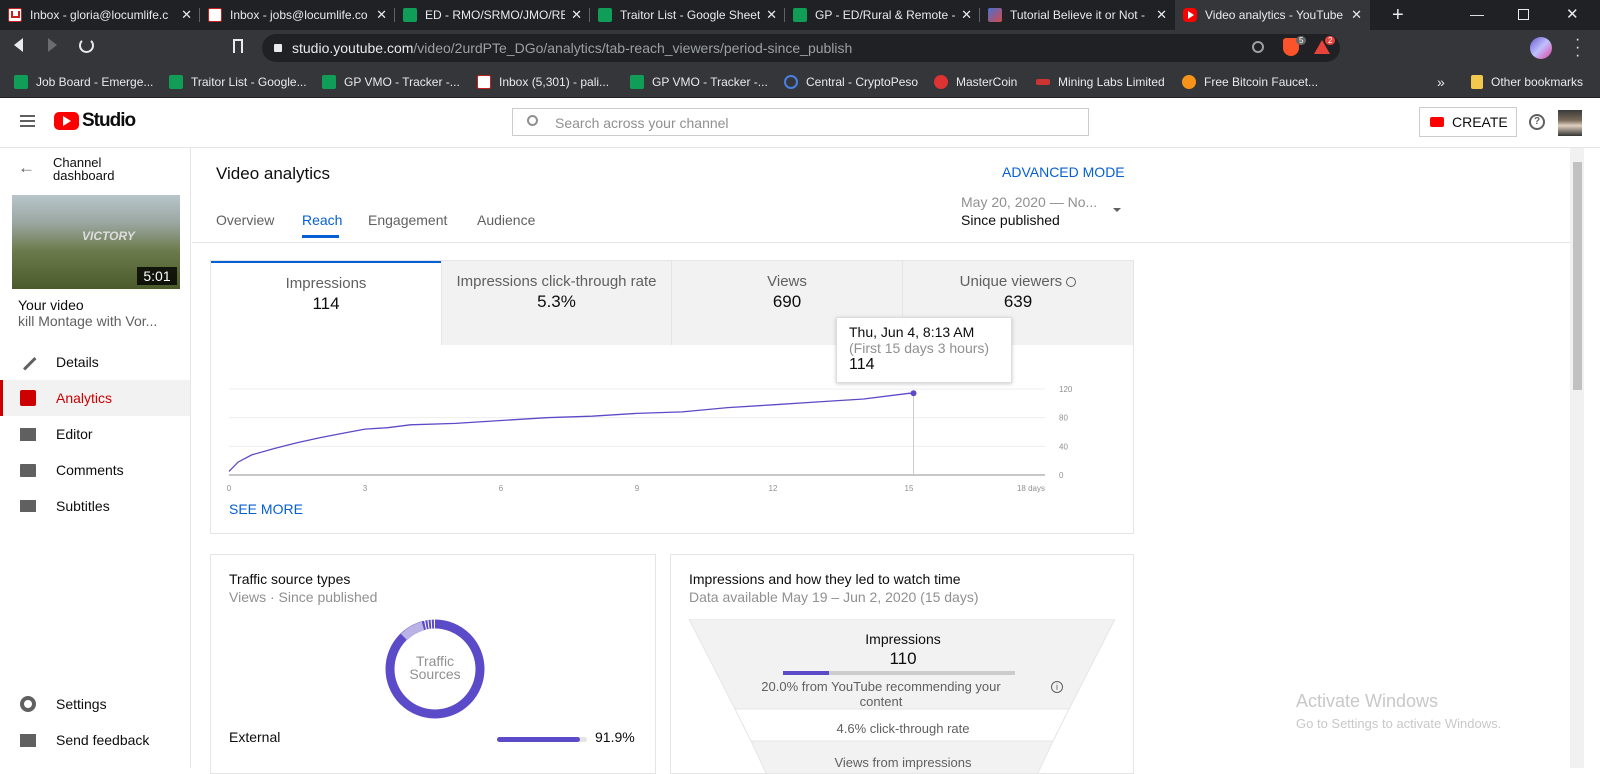 The height and width of the screenshot is (774, 1600). I want to click on page-title: Video analytics, so click(273, 173).